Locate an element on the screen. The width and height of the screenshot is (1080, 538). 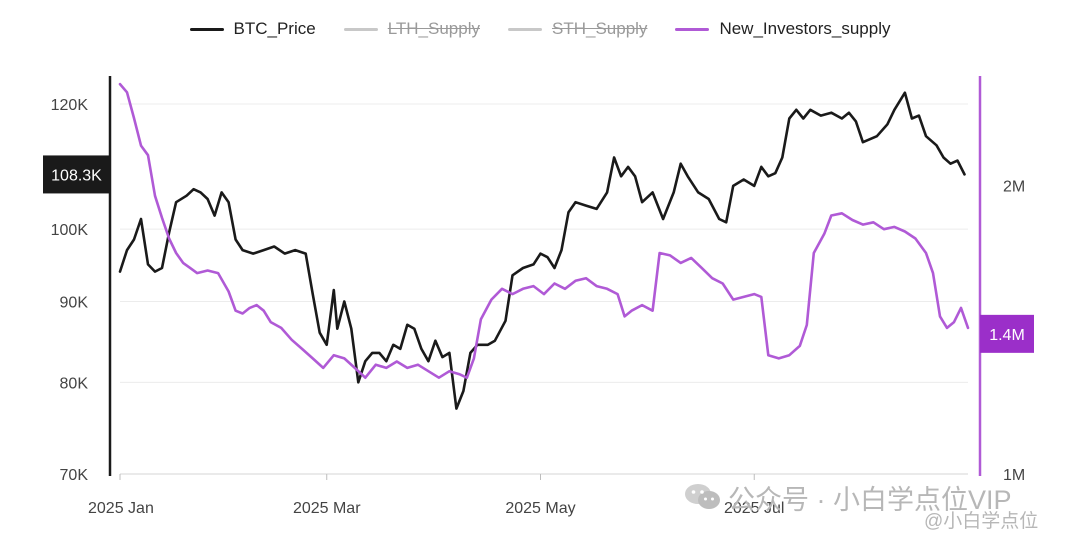
badge-label: 108.3K is located at coordinates (76, 175).